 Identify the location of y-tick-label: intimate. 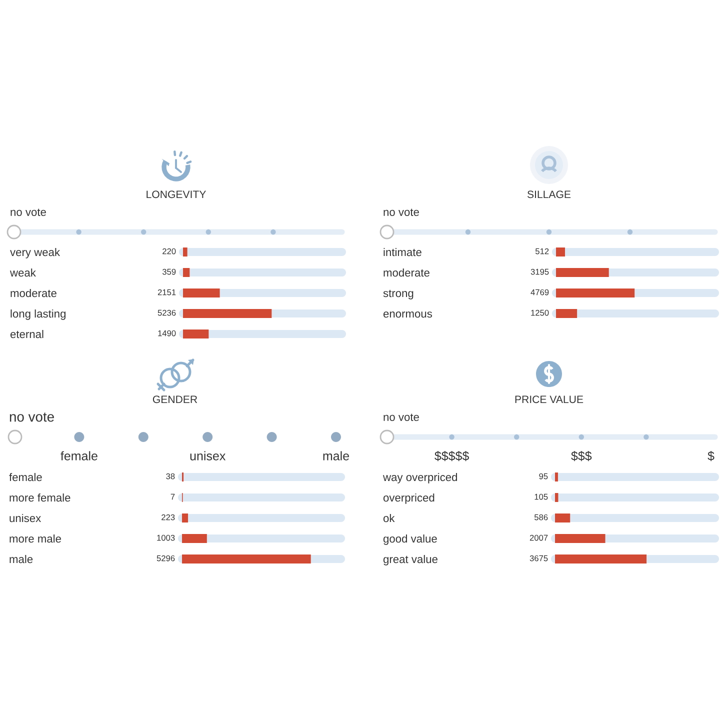
(403, 252).